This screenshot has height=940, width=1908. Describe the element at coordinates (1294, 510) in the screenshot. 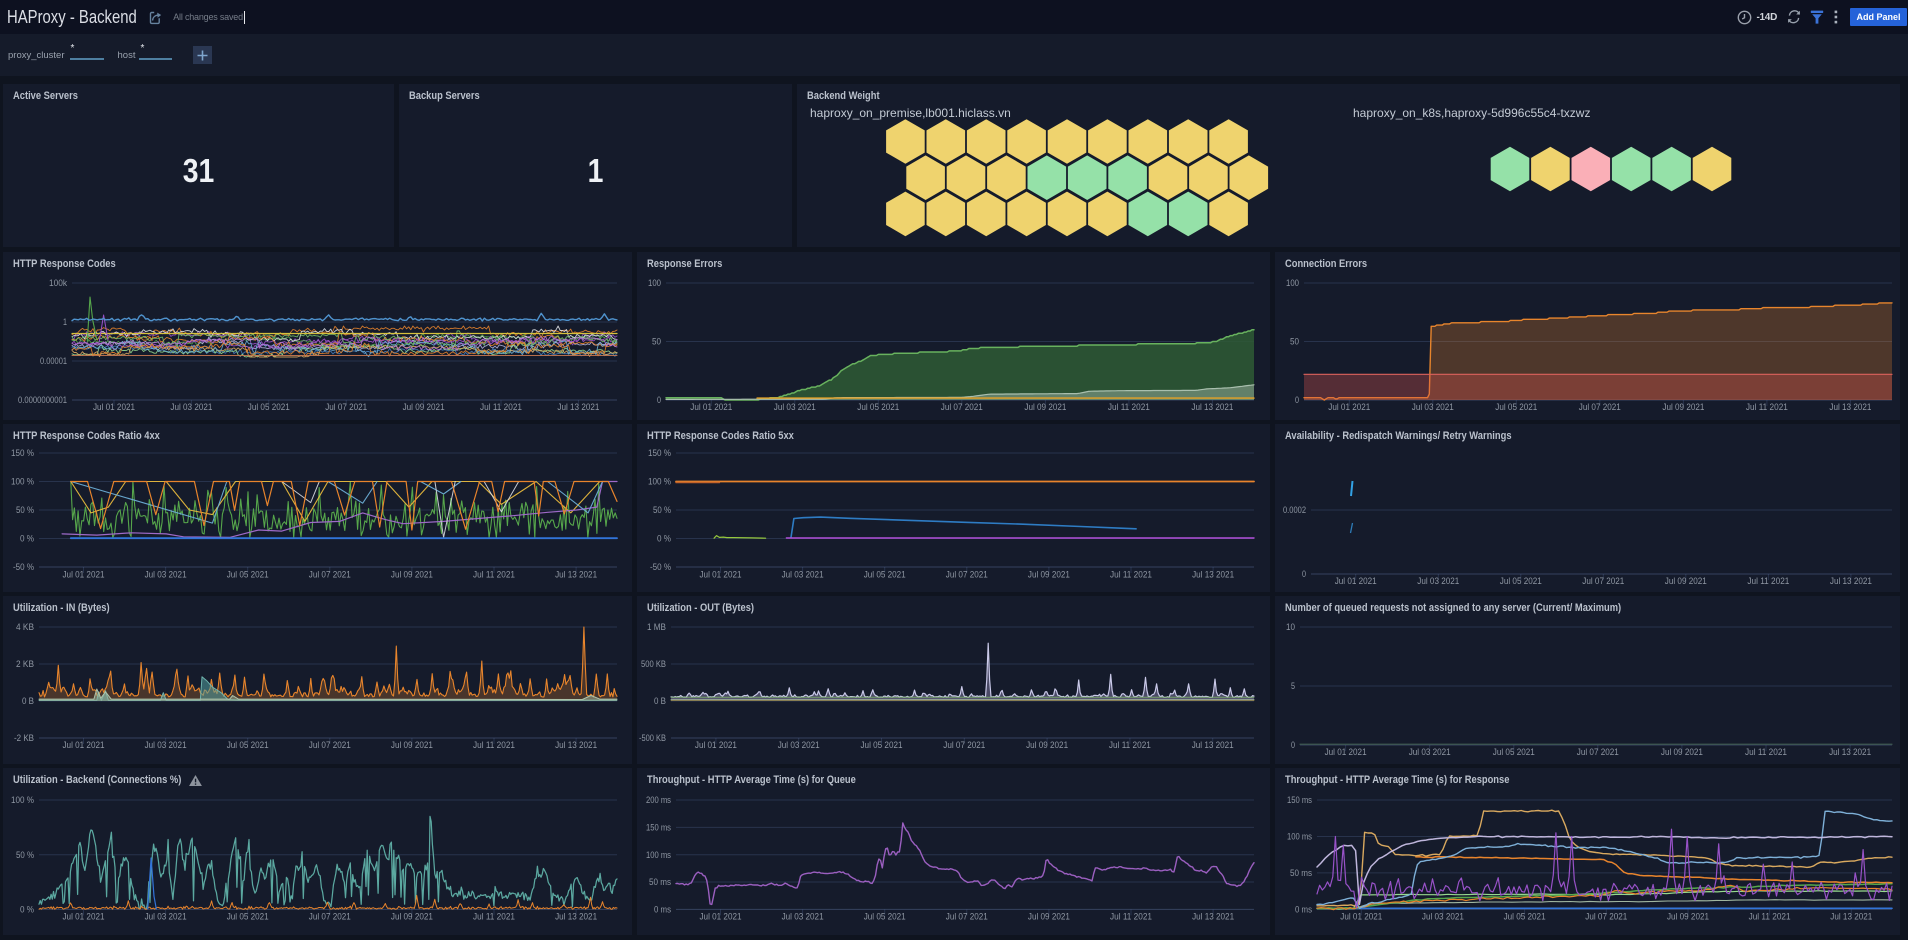

I see `svg-text: 0.0002` at that location.